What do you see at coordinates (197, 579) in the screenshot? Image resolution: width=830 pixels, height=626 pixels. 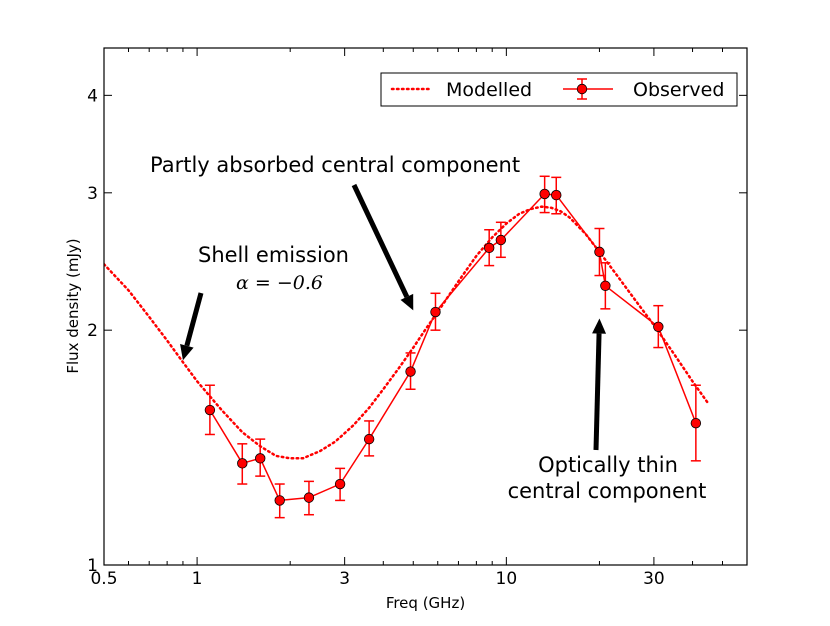 I see `x-tick-label: 1` at bounding box center [197, 579].